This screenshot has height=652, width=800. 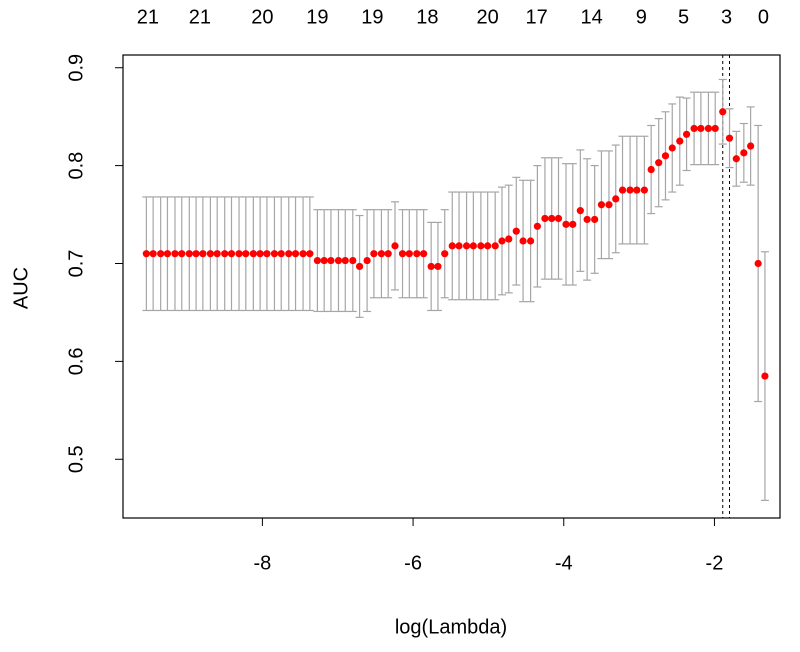 I want to click on top-axis-label: 18, so click(x=427, y=17).